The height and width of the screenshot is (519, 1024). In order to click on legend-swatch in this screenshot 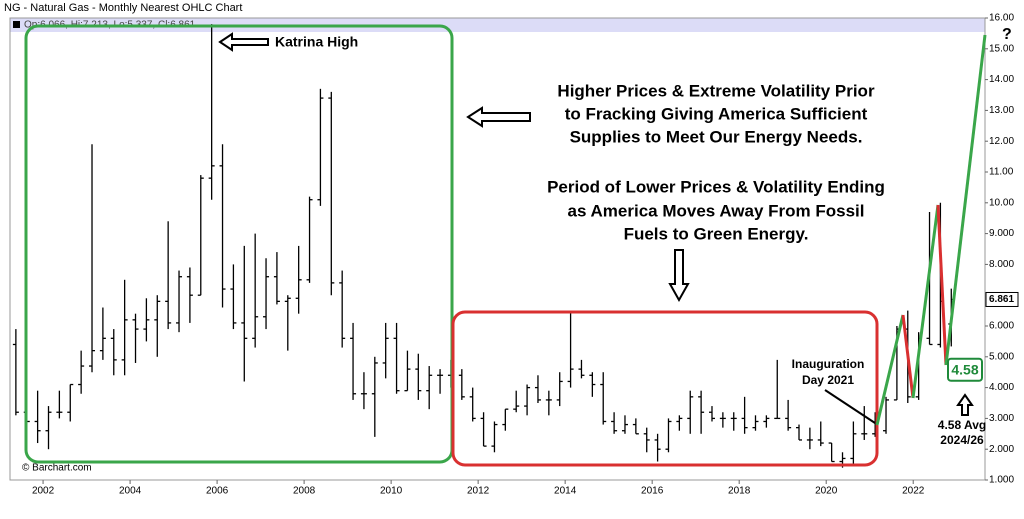, I will do `click(16, 24)`.